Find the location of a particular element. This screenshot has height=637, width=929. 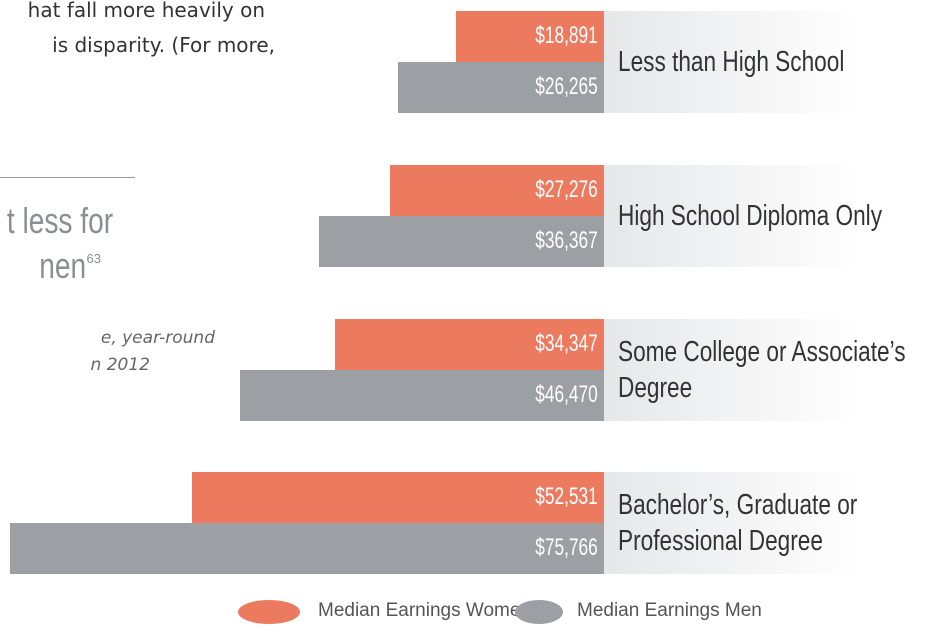

heading: nen is located at coordinates (63, 265).